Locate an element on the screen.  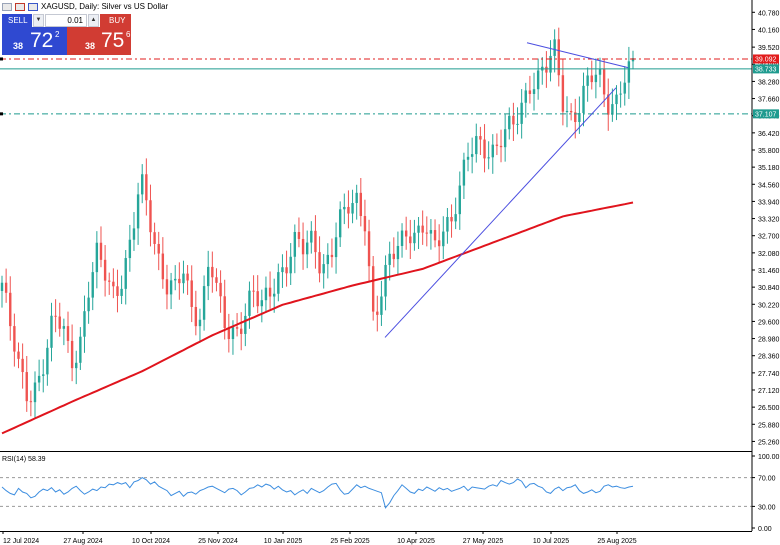
y-tick-label: 28.360 is located at coordinates (769, 357).